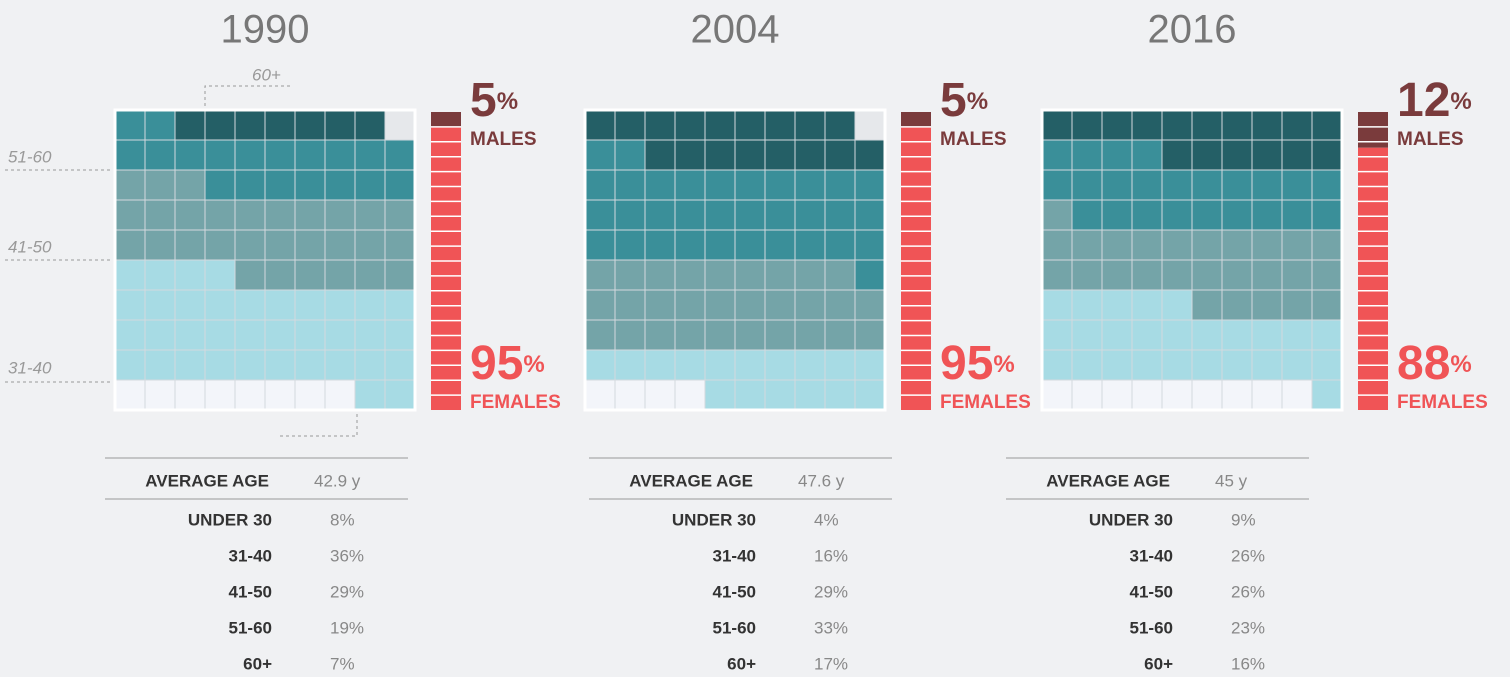 The height and width of the screenshot is (677, 1510). What do you see at coordinates (1460, 364) in the screenshot?
I see `percent-sign: %` at bounding box center [1460, 364].